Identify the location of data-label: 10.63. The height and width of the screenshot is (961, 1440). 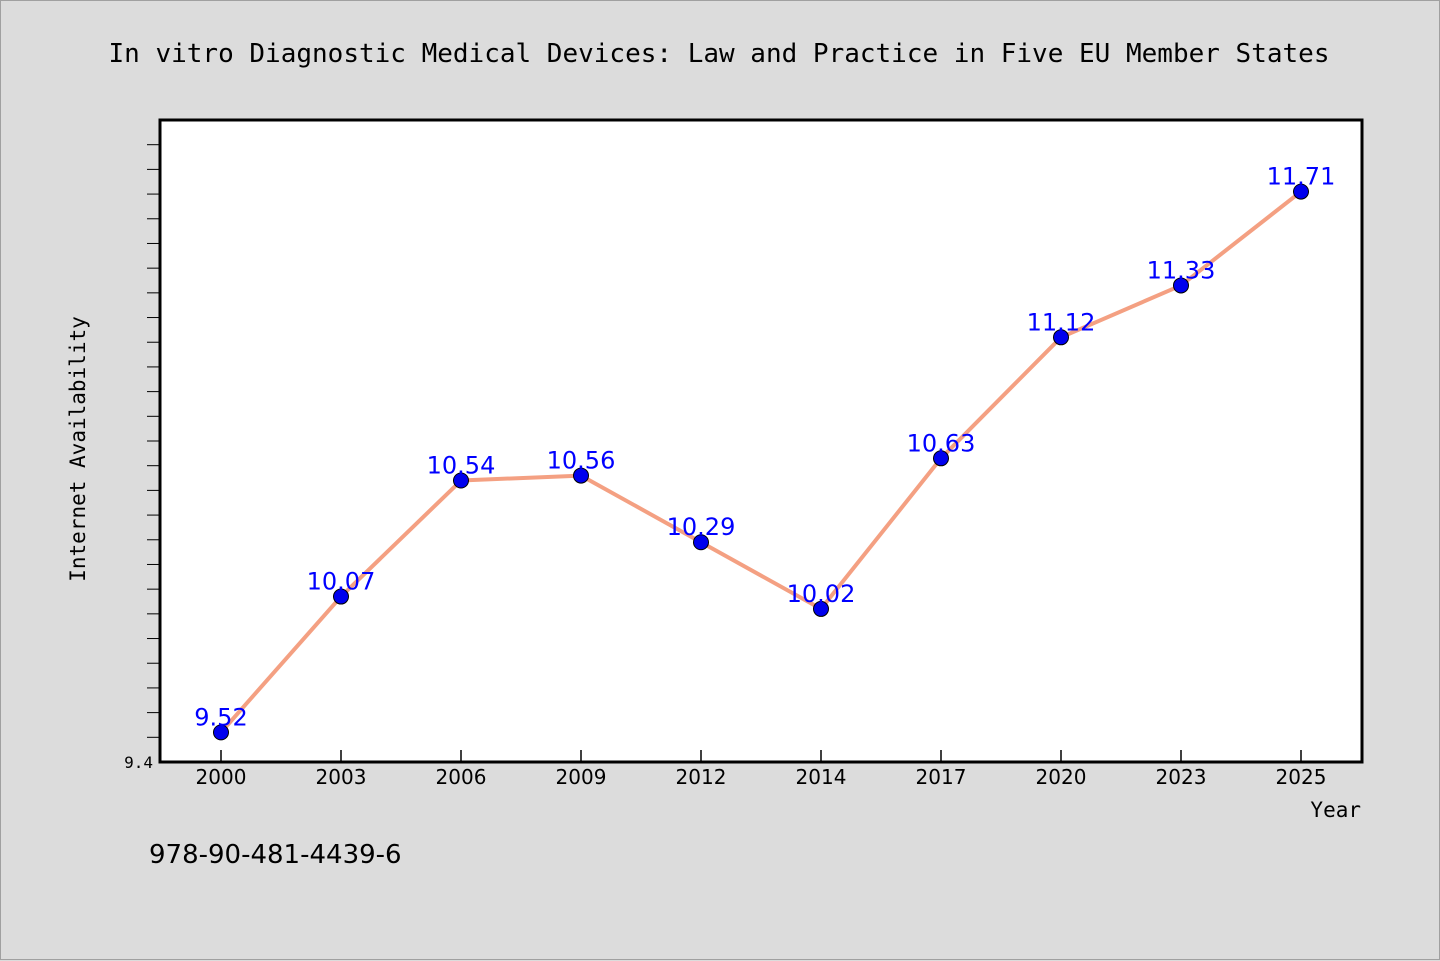
(941, 443).